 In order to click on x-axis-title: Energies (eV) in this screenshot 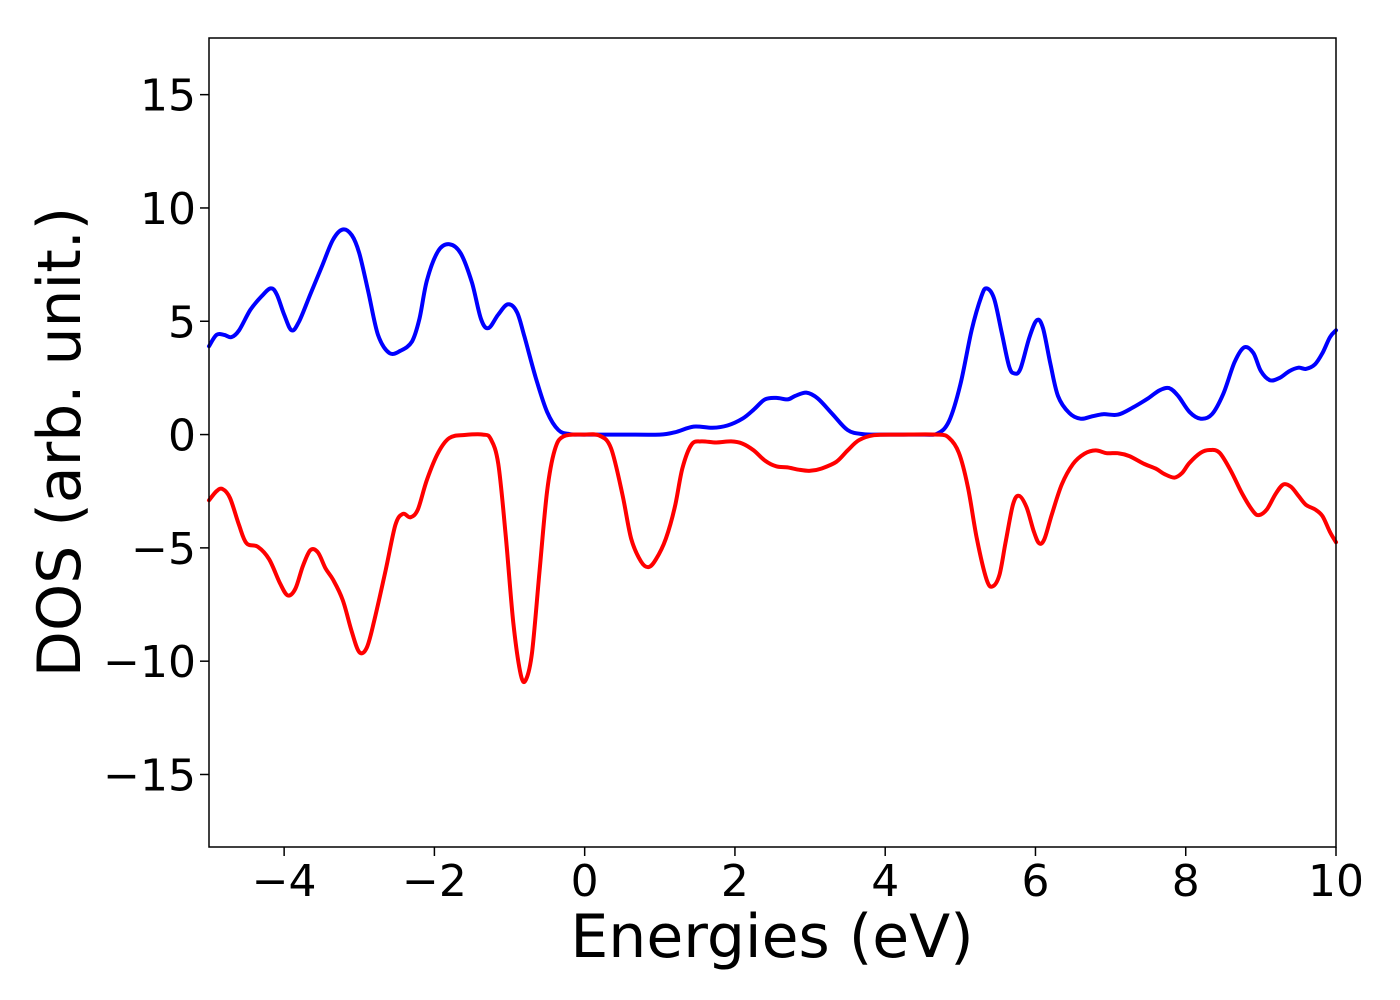, I will do `click(771, 937)`.